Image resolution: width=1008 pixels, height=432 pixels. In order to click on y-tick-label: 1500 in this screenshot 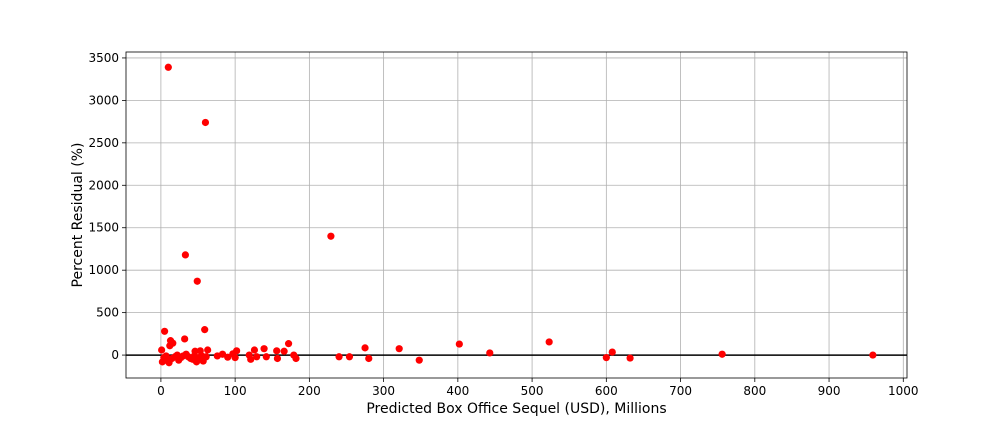, I will do `click(103, 228)`.